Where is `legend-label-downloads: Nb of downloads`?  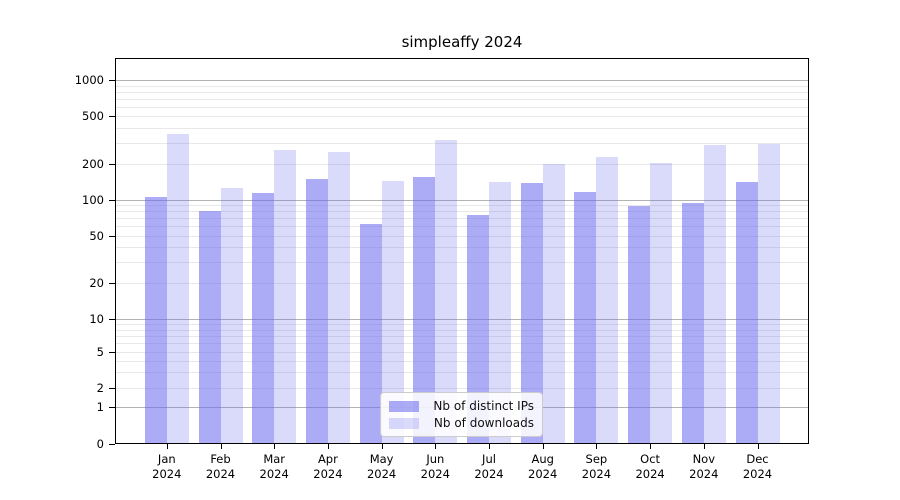 legend-label-downloads: Nb of downloads is located at coordinates (483, 423).